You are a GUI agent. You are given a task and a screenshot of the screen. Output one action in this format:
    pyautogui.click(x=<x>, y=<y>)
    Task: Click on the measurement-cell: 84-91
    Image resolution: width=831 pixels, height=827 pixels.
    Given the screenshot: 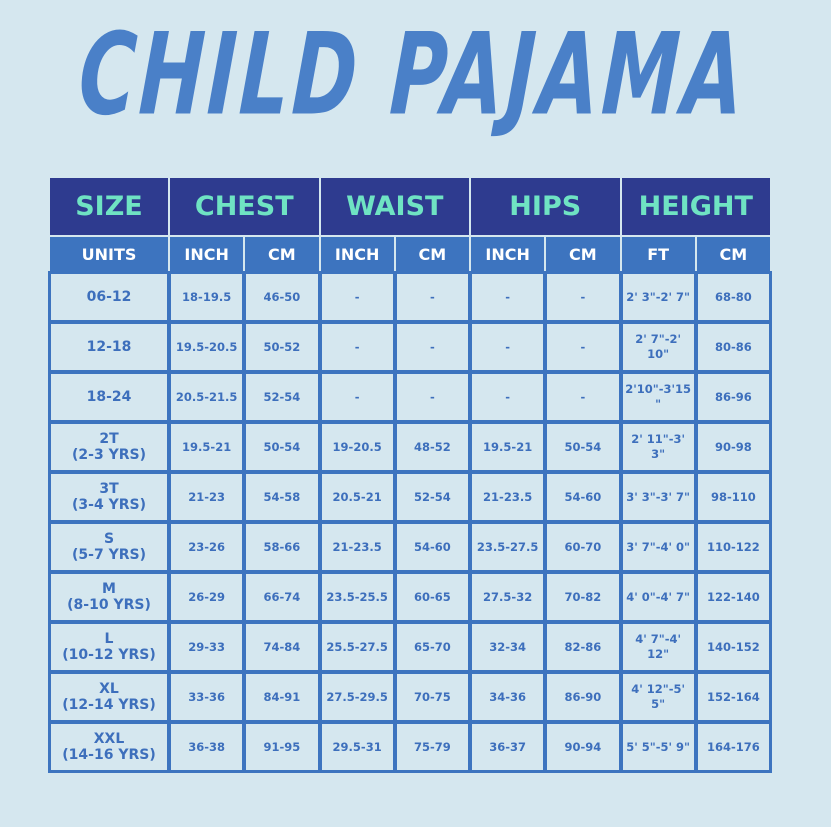 What is the action you would take?
    pyautogui.click(x=282, y=697)
    